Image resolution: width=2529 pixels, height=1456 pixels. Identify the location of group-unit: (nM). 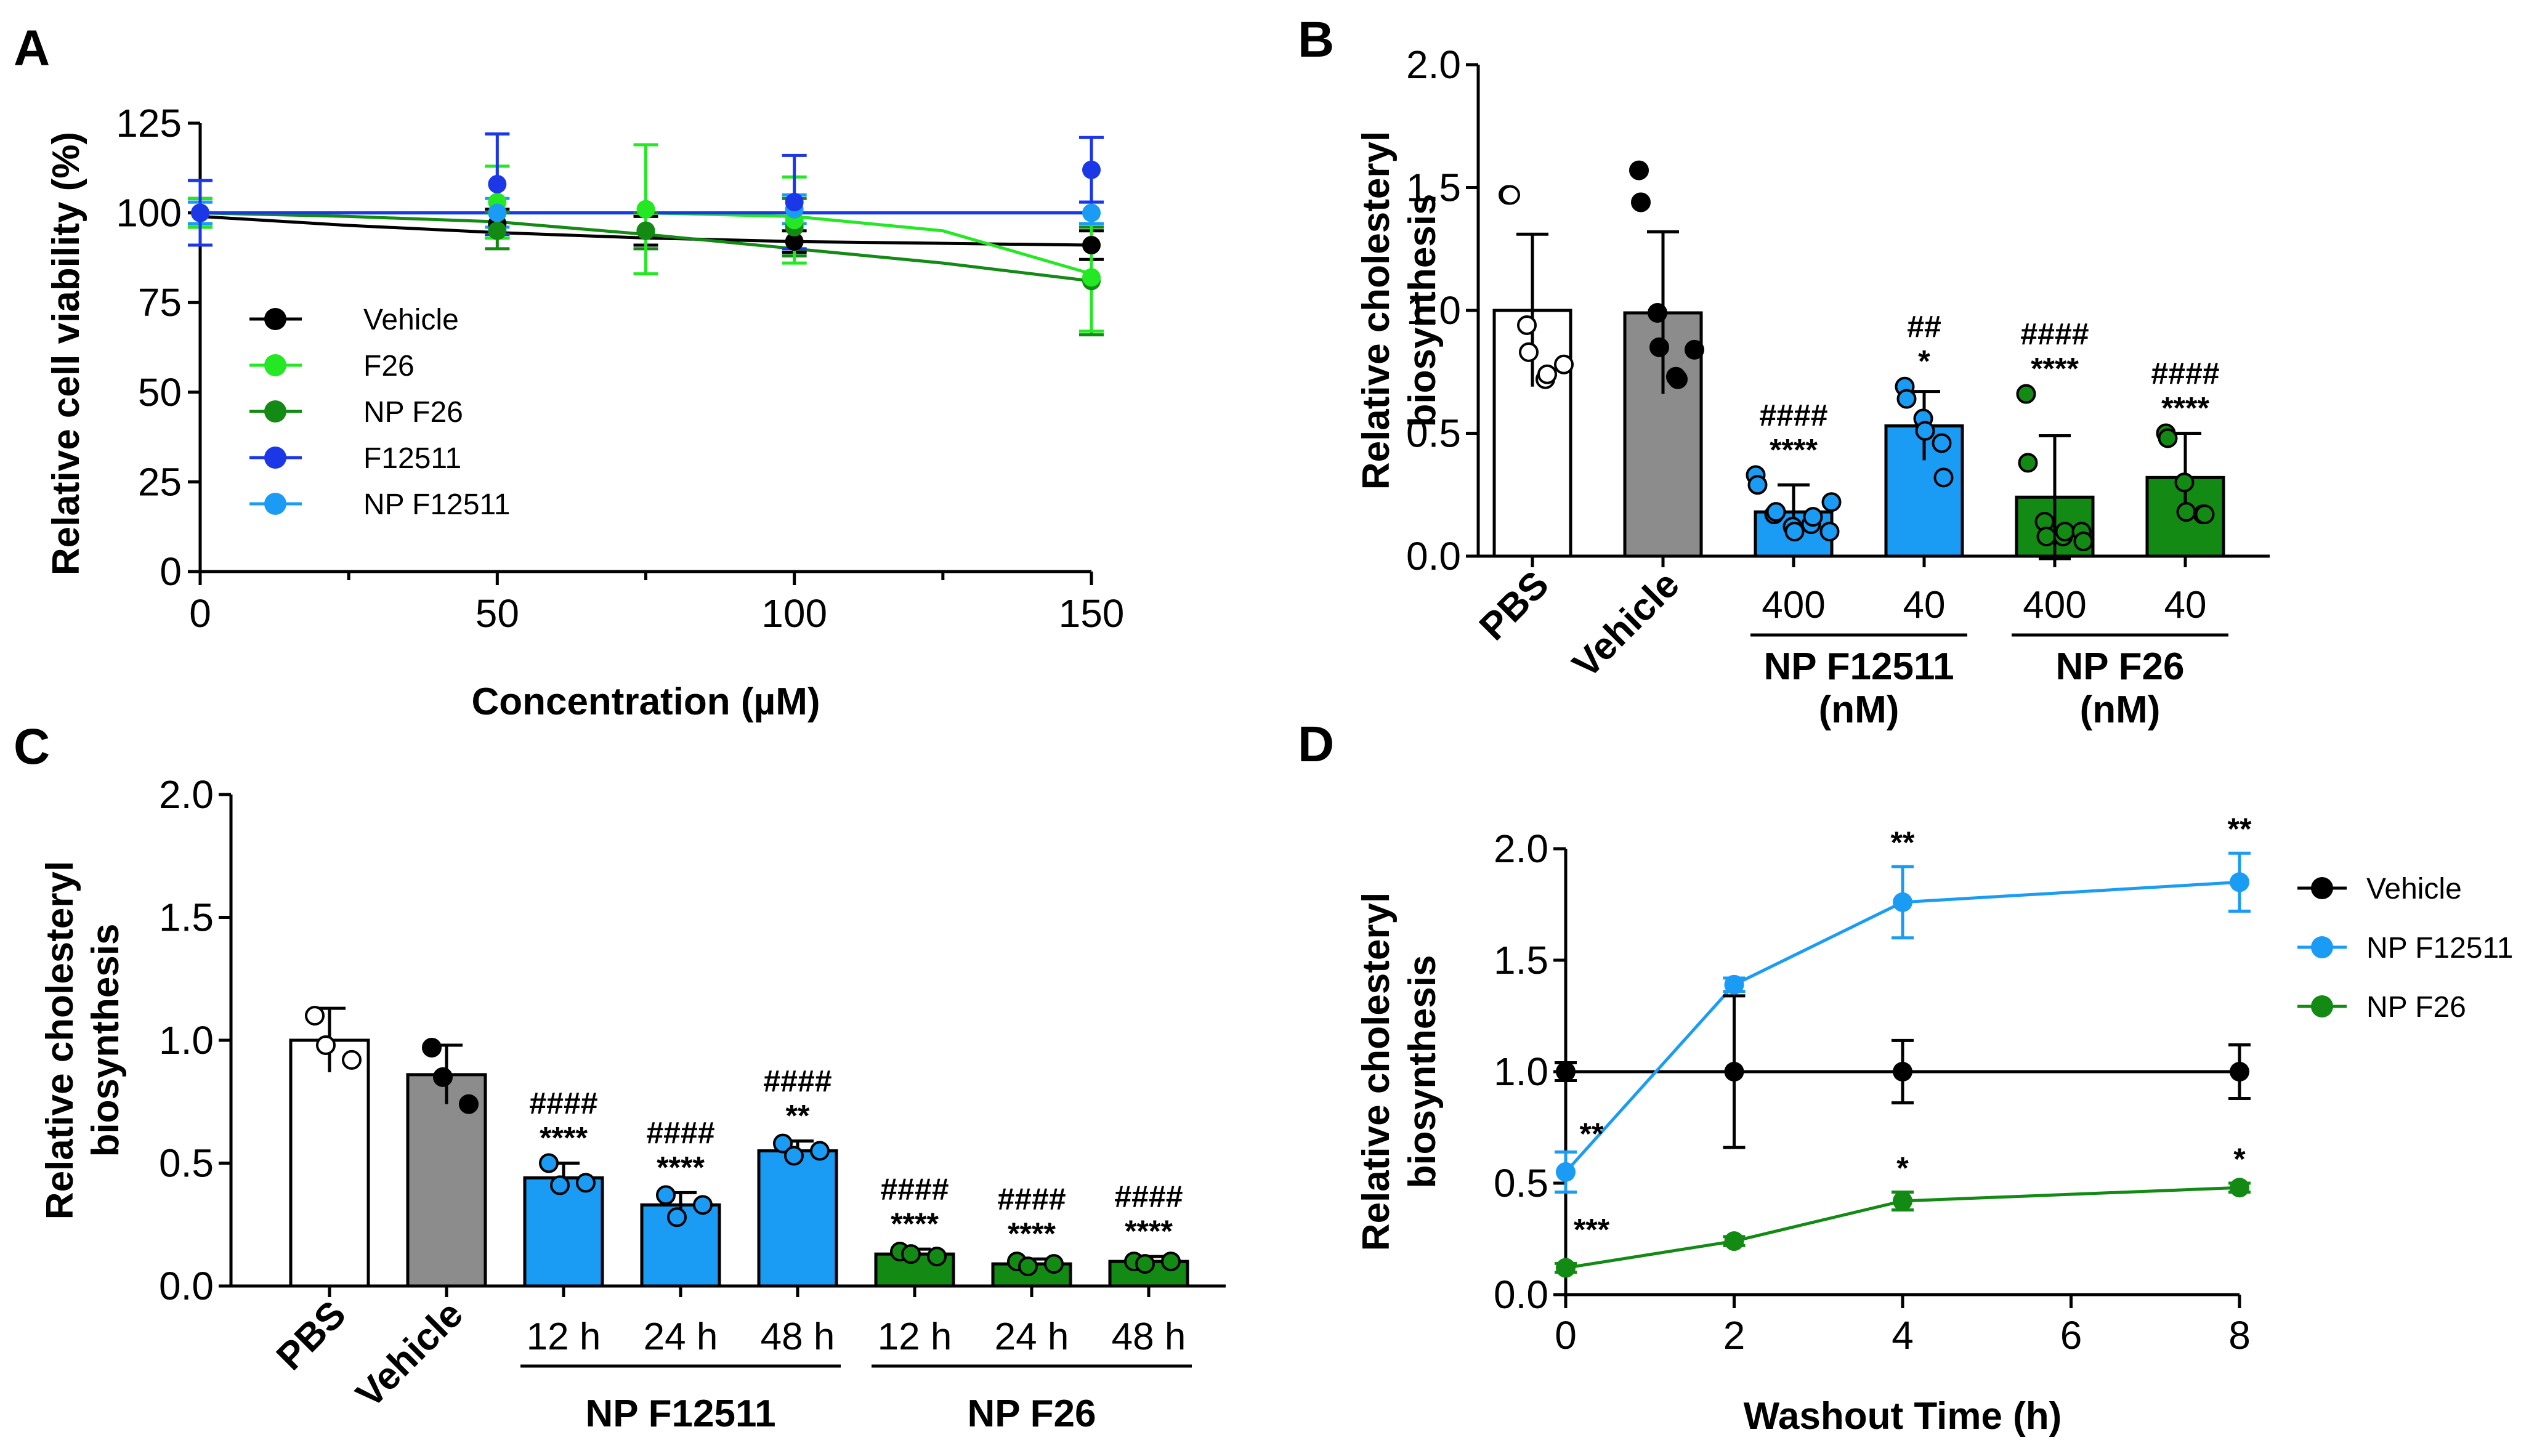
(1859, 710).